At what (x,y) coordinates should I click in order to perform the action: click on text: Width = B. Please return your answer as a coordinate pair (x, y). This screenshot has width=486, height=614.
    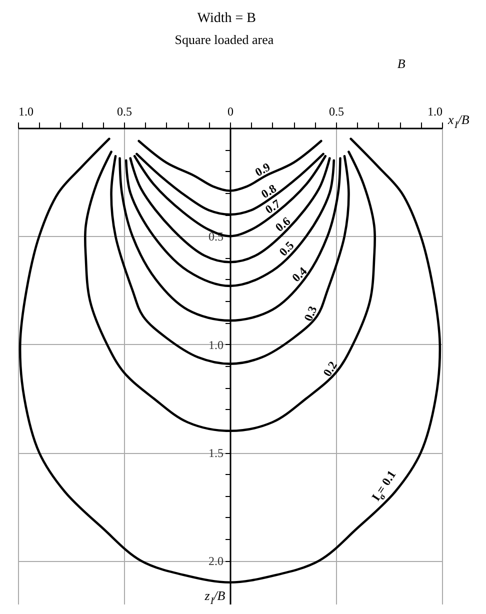
    Looking at the image, I should click on (226, 18).